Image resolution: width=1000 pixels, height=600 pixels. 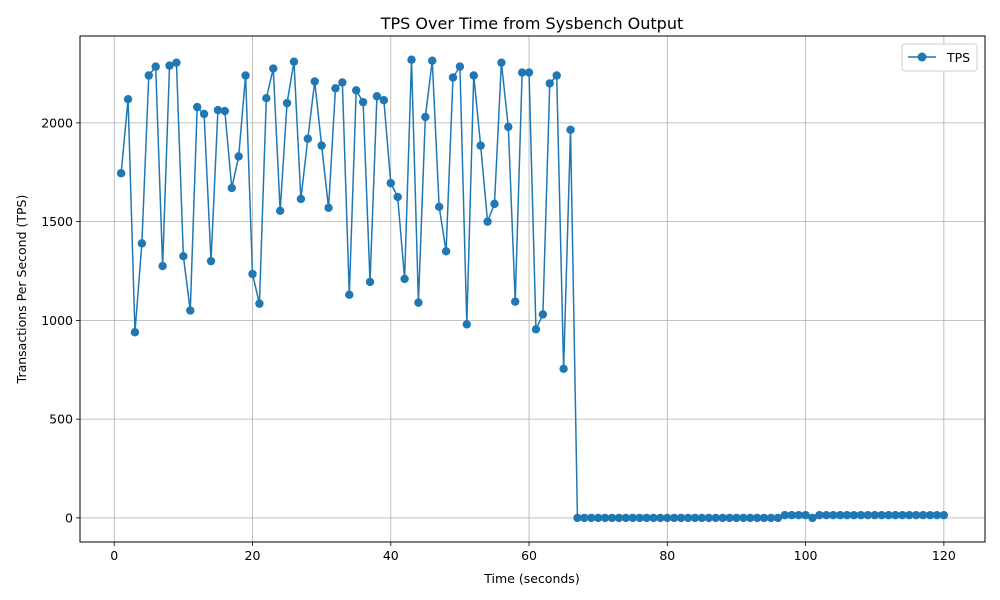 What do you see at coordinates (114, 555) in the screenshot?
I see `x-tick-label: 0` at bounding box center [114, 555].